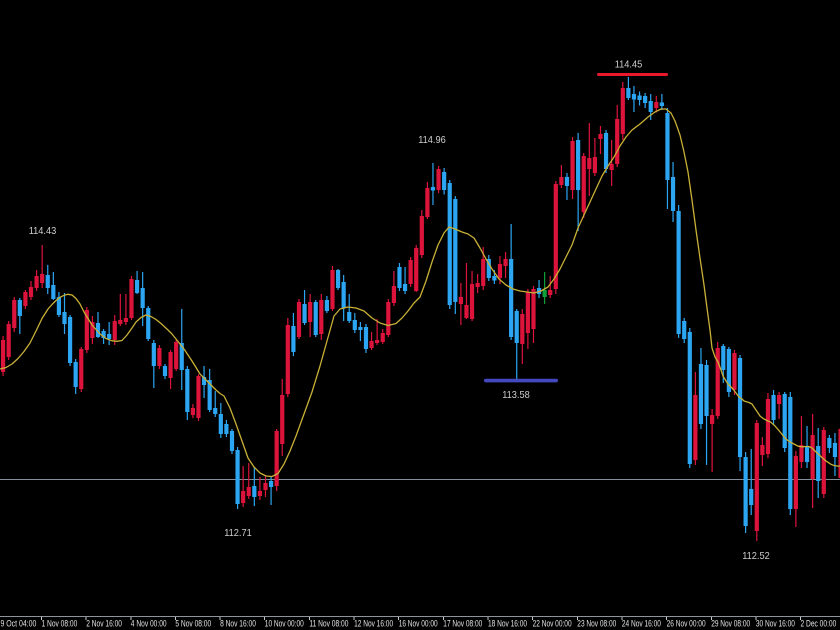 This screenshot has width=840, height=630. Describe the element at coordinates (43, 231) in the screenshot. I see `svg-text: 114.43` at that location.